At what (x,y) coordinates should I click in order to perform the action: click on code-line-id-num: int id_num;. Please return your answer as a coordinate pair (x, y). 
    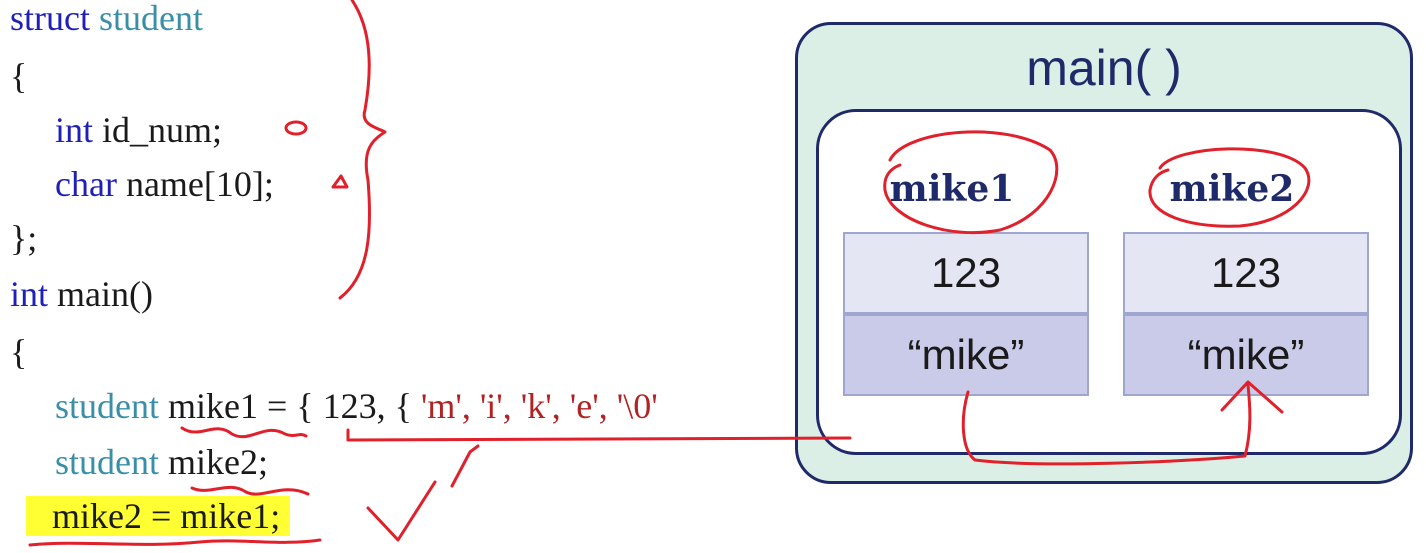
    Looking at the image, I should click on (138, 130).